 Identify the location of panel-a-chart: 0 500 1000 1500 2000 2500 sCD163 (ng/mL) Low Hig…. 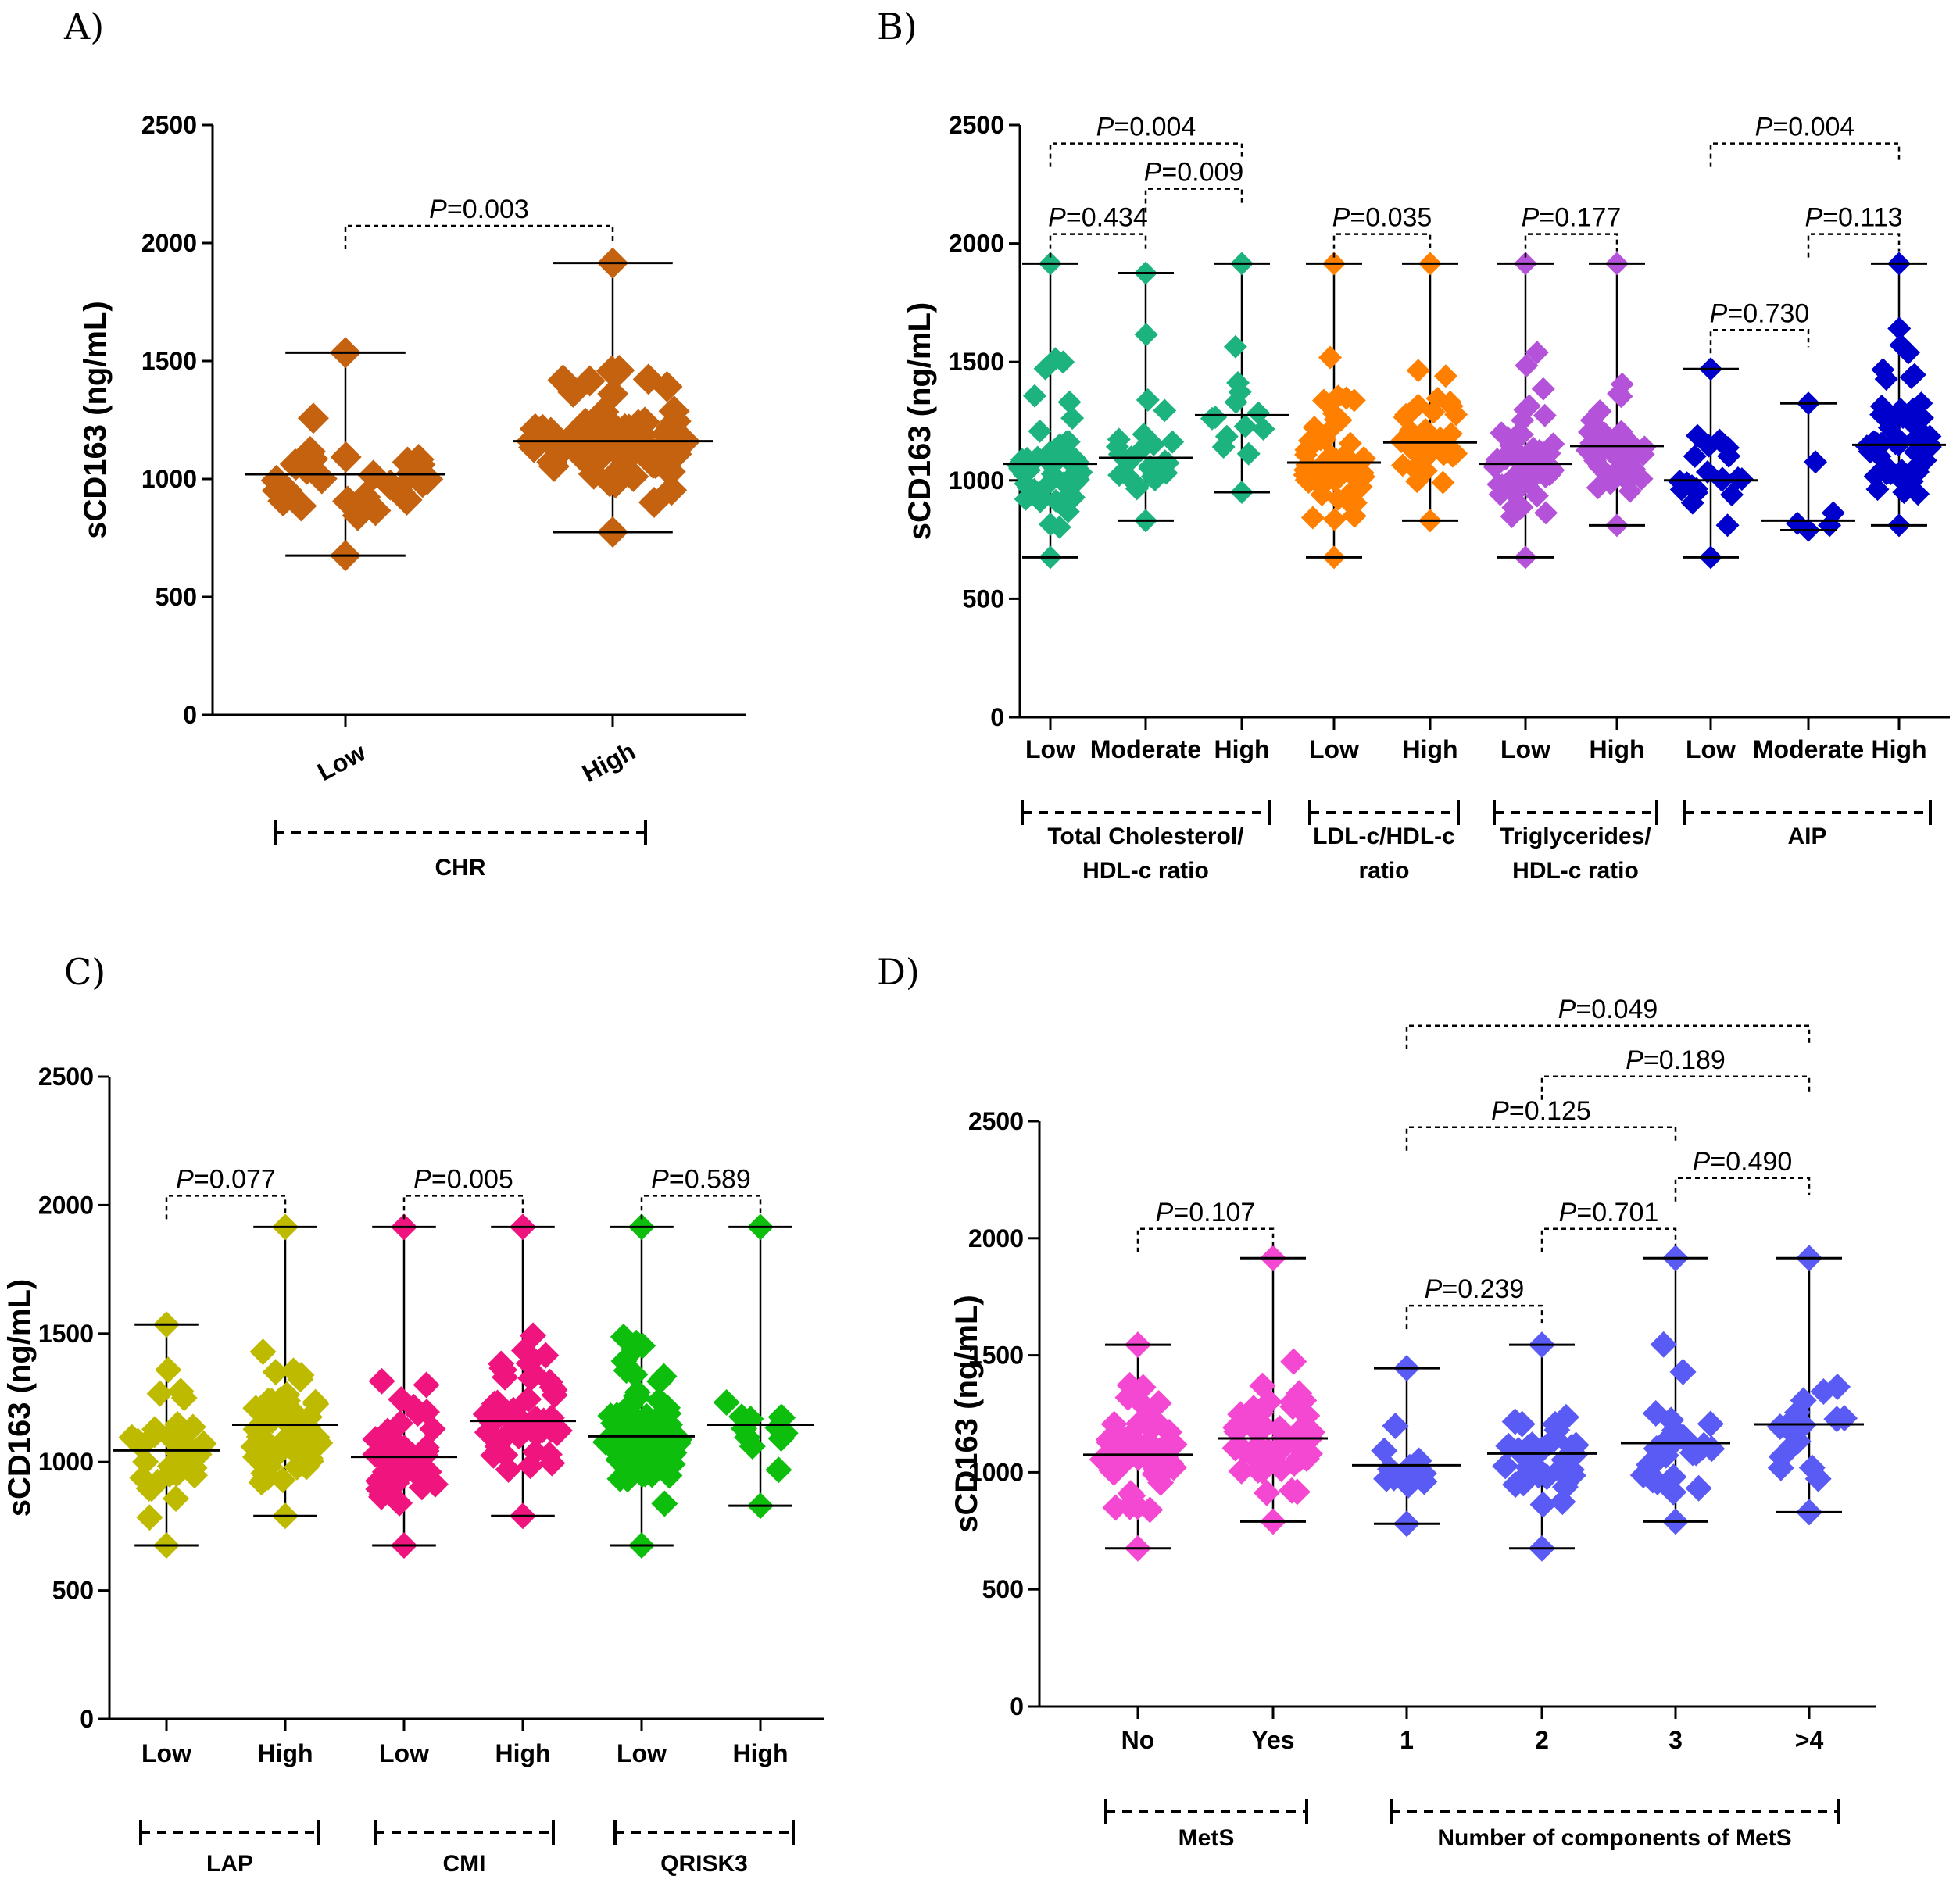
(412, 496).